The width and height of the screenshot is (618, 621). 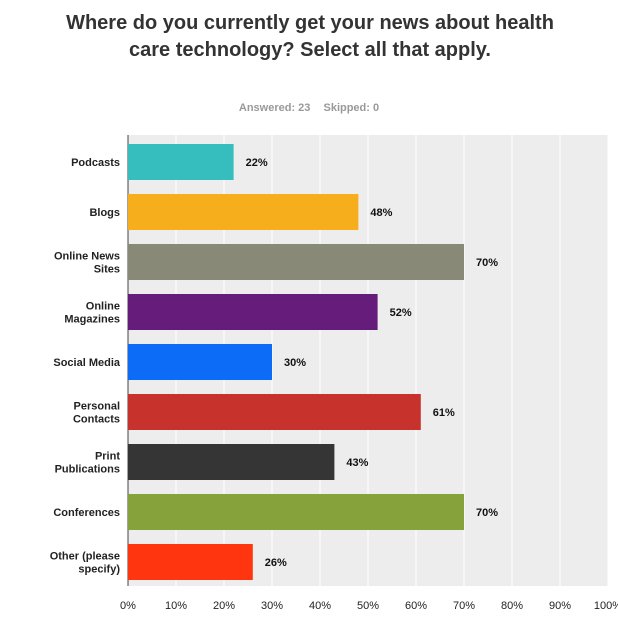 I want to click on response-stats: Answered: 23 Skipped: 0, so click(x=309, y=108).